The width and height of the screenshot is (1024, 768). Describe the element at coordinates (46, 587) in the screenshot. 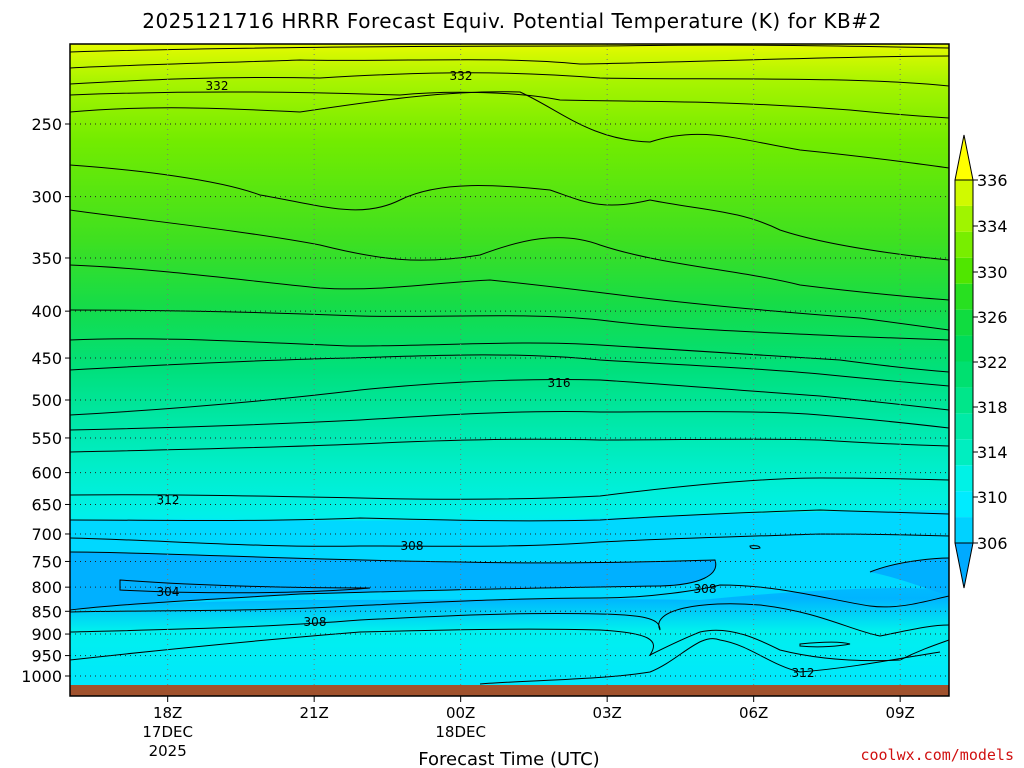

I see `y-tick-label-800: 800` at that location.